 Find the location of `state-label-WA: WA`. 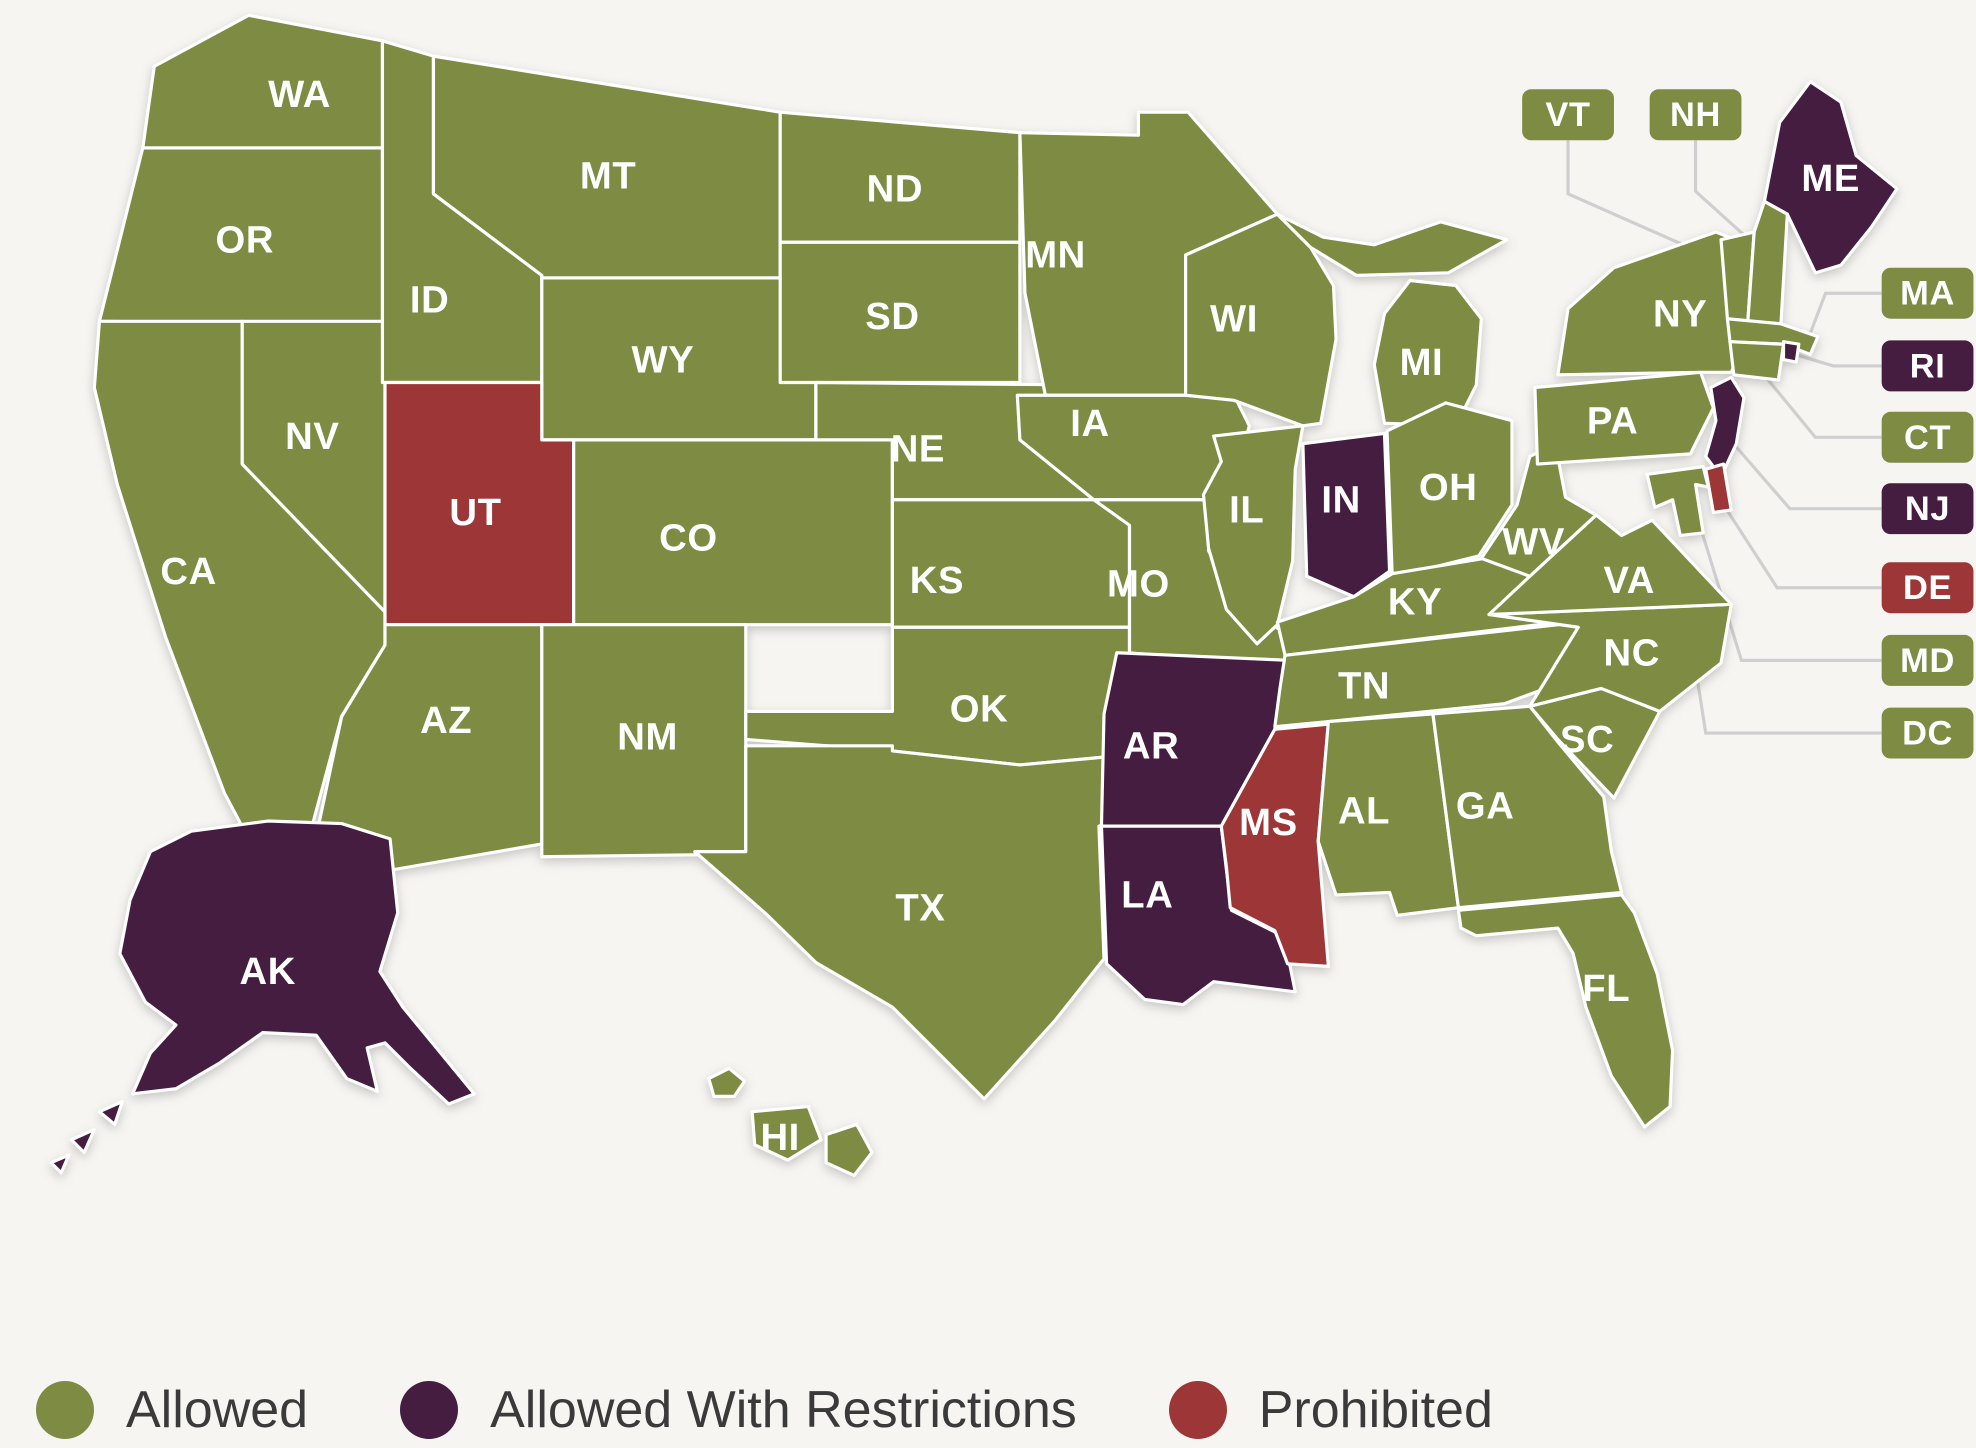

state-label-WA: WA is located at coordinates (299, 94).